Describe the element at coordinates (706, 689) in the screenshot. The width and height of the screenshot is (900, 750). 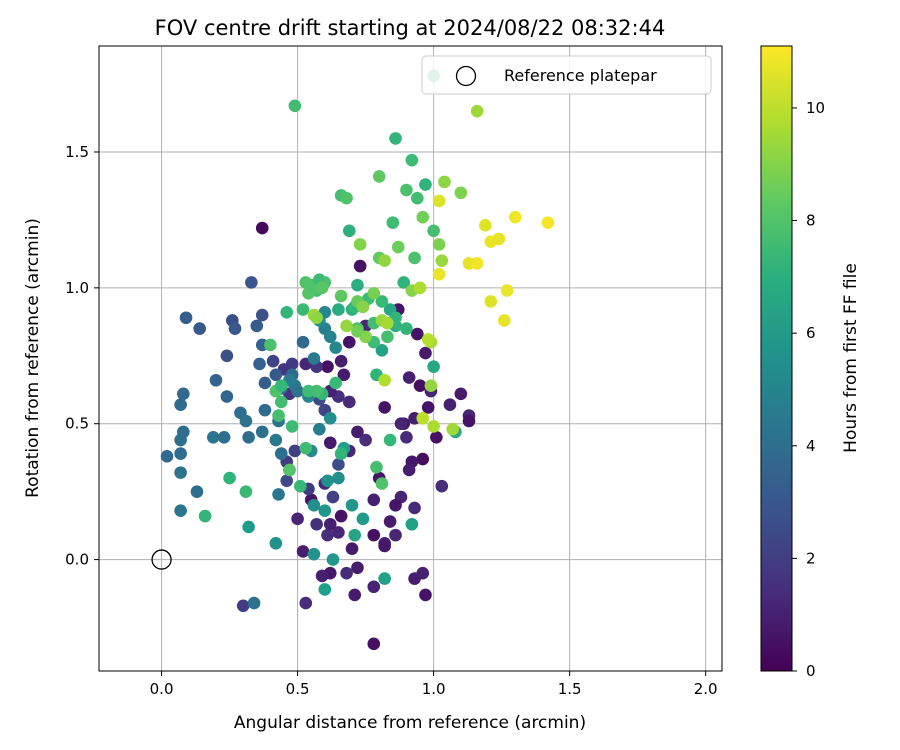
I see `x-tick-label: 2.0` at that location.